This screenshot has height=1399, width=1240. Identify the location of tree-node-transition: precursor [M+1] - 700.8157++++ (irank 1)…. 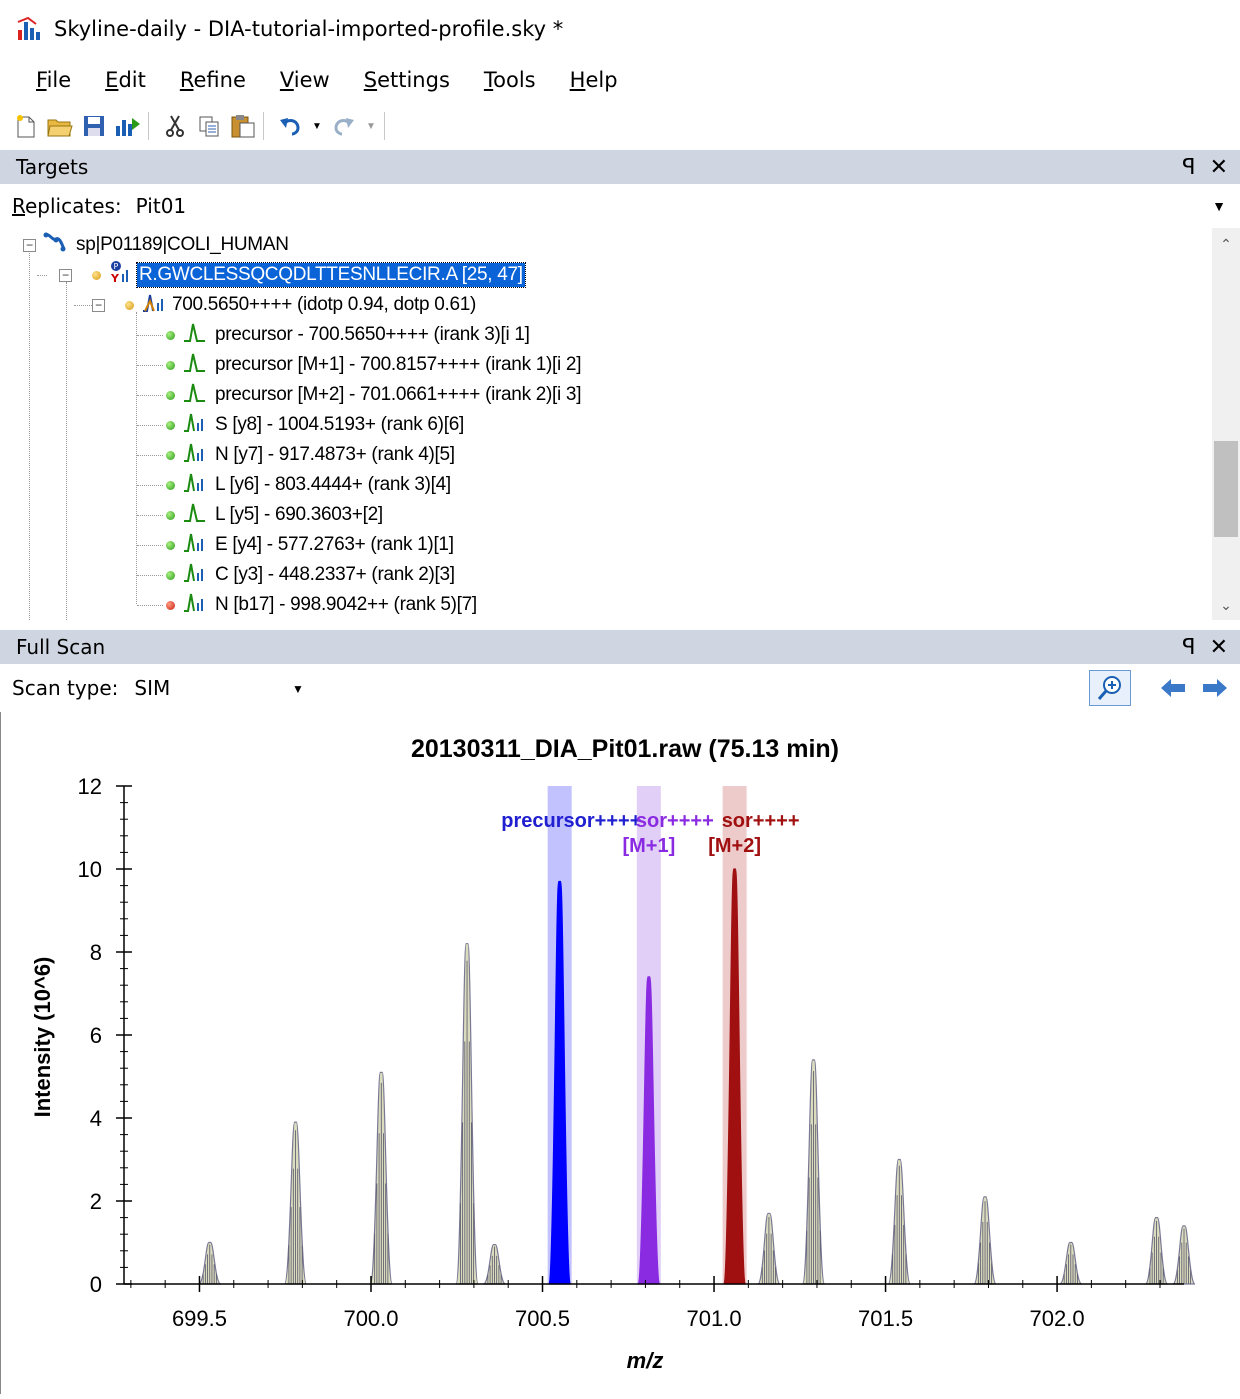
(373, 365).